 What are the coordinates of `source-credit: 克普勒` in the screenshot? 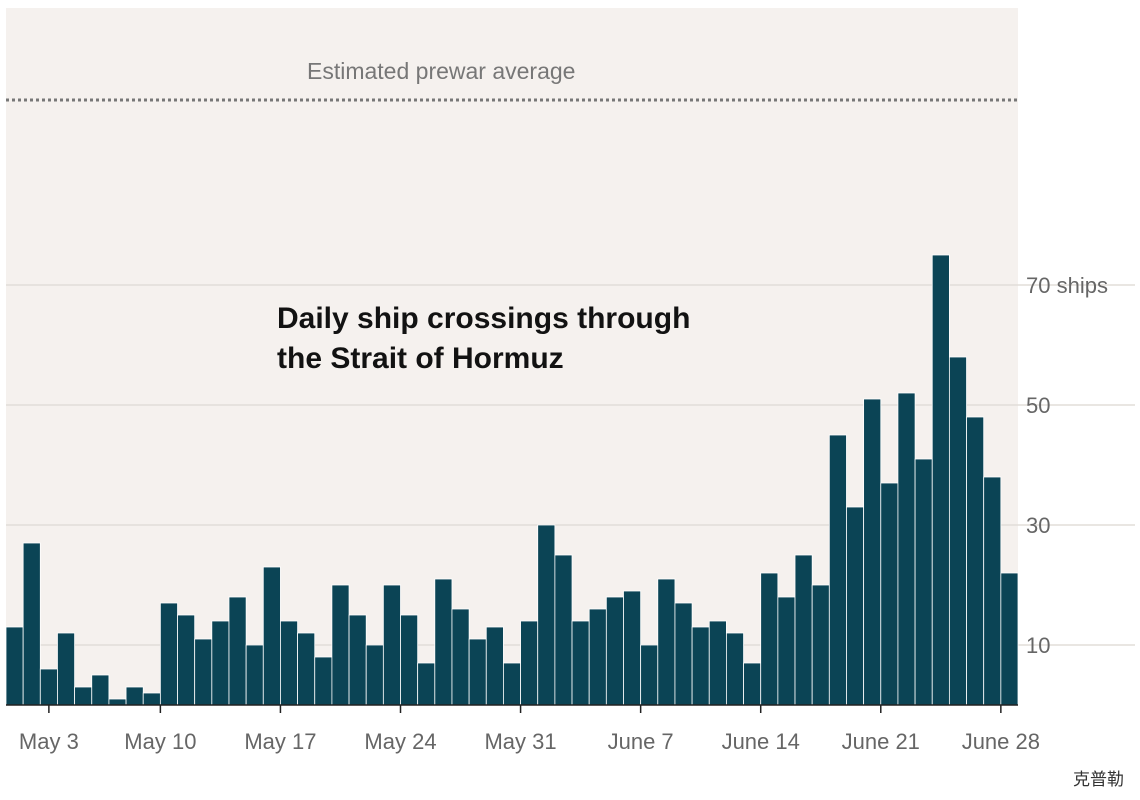 It's located at (1098, 780).